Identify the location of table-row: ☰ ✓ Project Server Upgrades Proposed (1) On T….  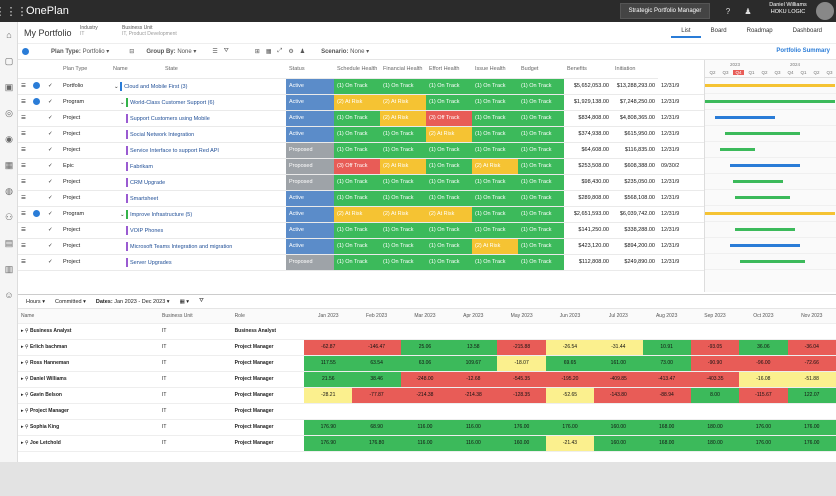
(361, 262).